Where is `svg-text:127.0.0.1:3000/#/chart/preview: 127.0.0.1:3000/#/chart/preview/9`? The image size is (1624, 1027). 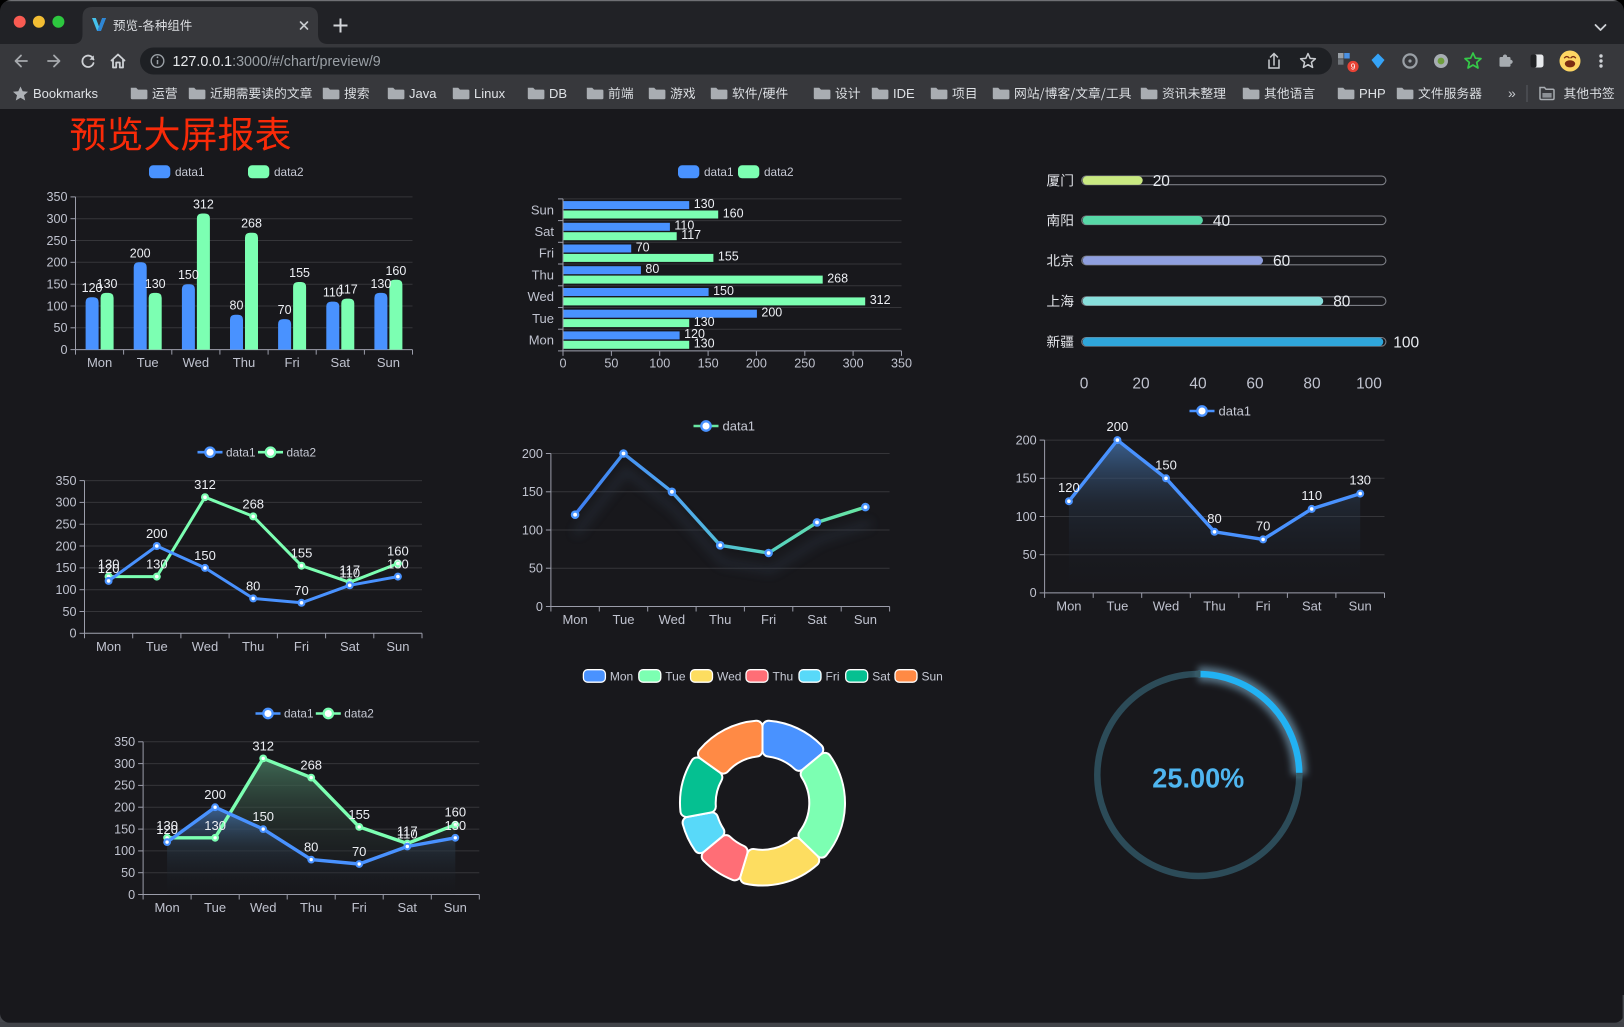 svg-text:127.0.0.1:3000/#/chart/preview: 127.0.0.1:3000/#/chart/preview/9 is located at coordinates (277, 62).